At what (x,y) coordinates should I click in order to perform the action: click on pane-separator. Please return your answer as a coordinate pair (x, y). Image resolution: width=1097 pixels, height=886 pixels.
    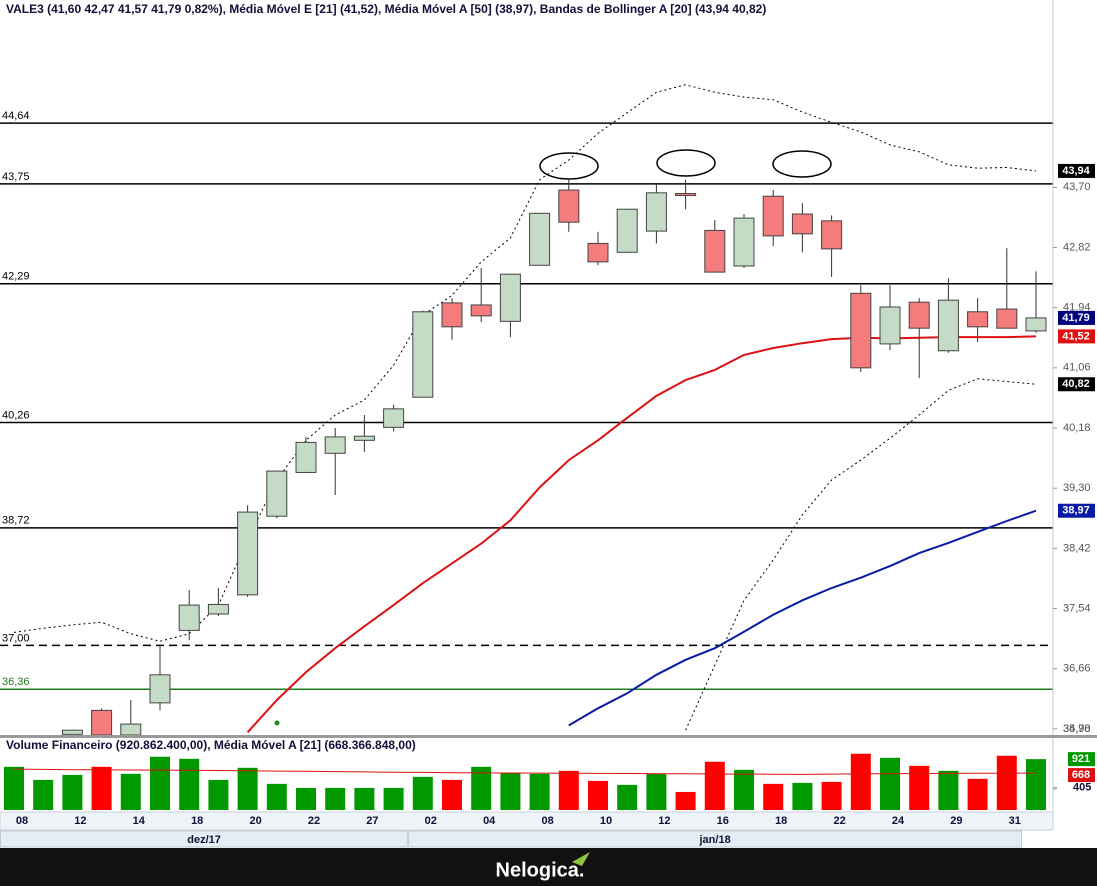
    Looking at the image, I should click on (548, 736).